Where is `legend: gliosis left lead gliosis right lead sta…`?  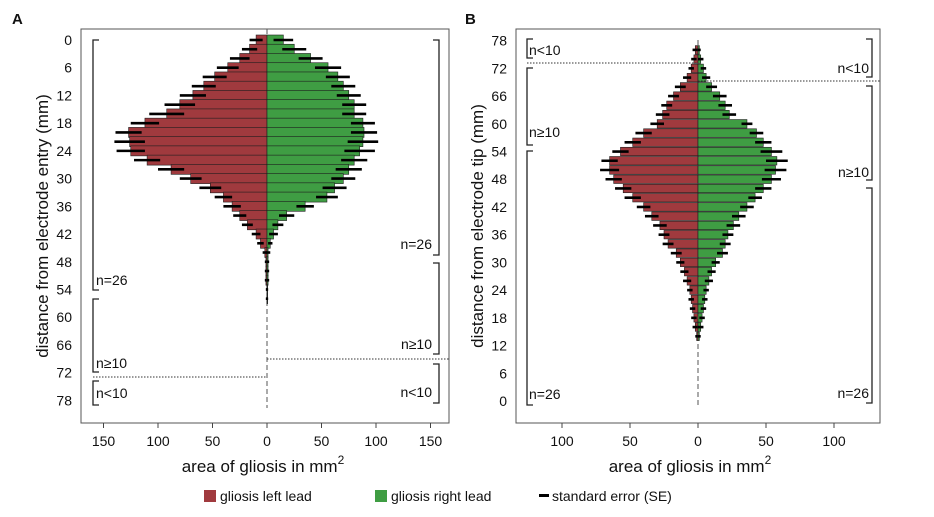
legend: gliosis left lead gliosis right lead sta… is located at coordinates (438, 496).